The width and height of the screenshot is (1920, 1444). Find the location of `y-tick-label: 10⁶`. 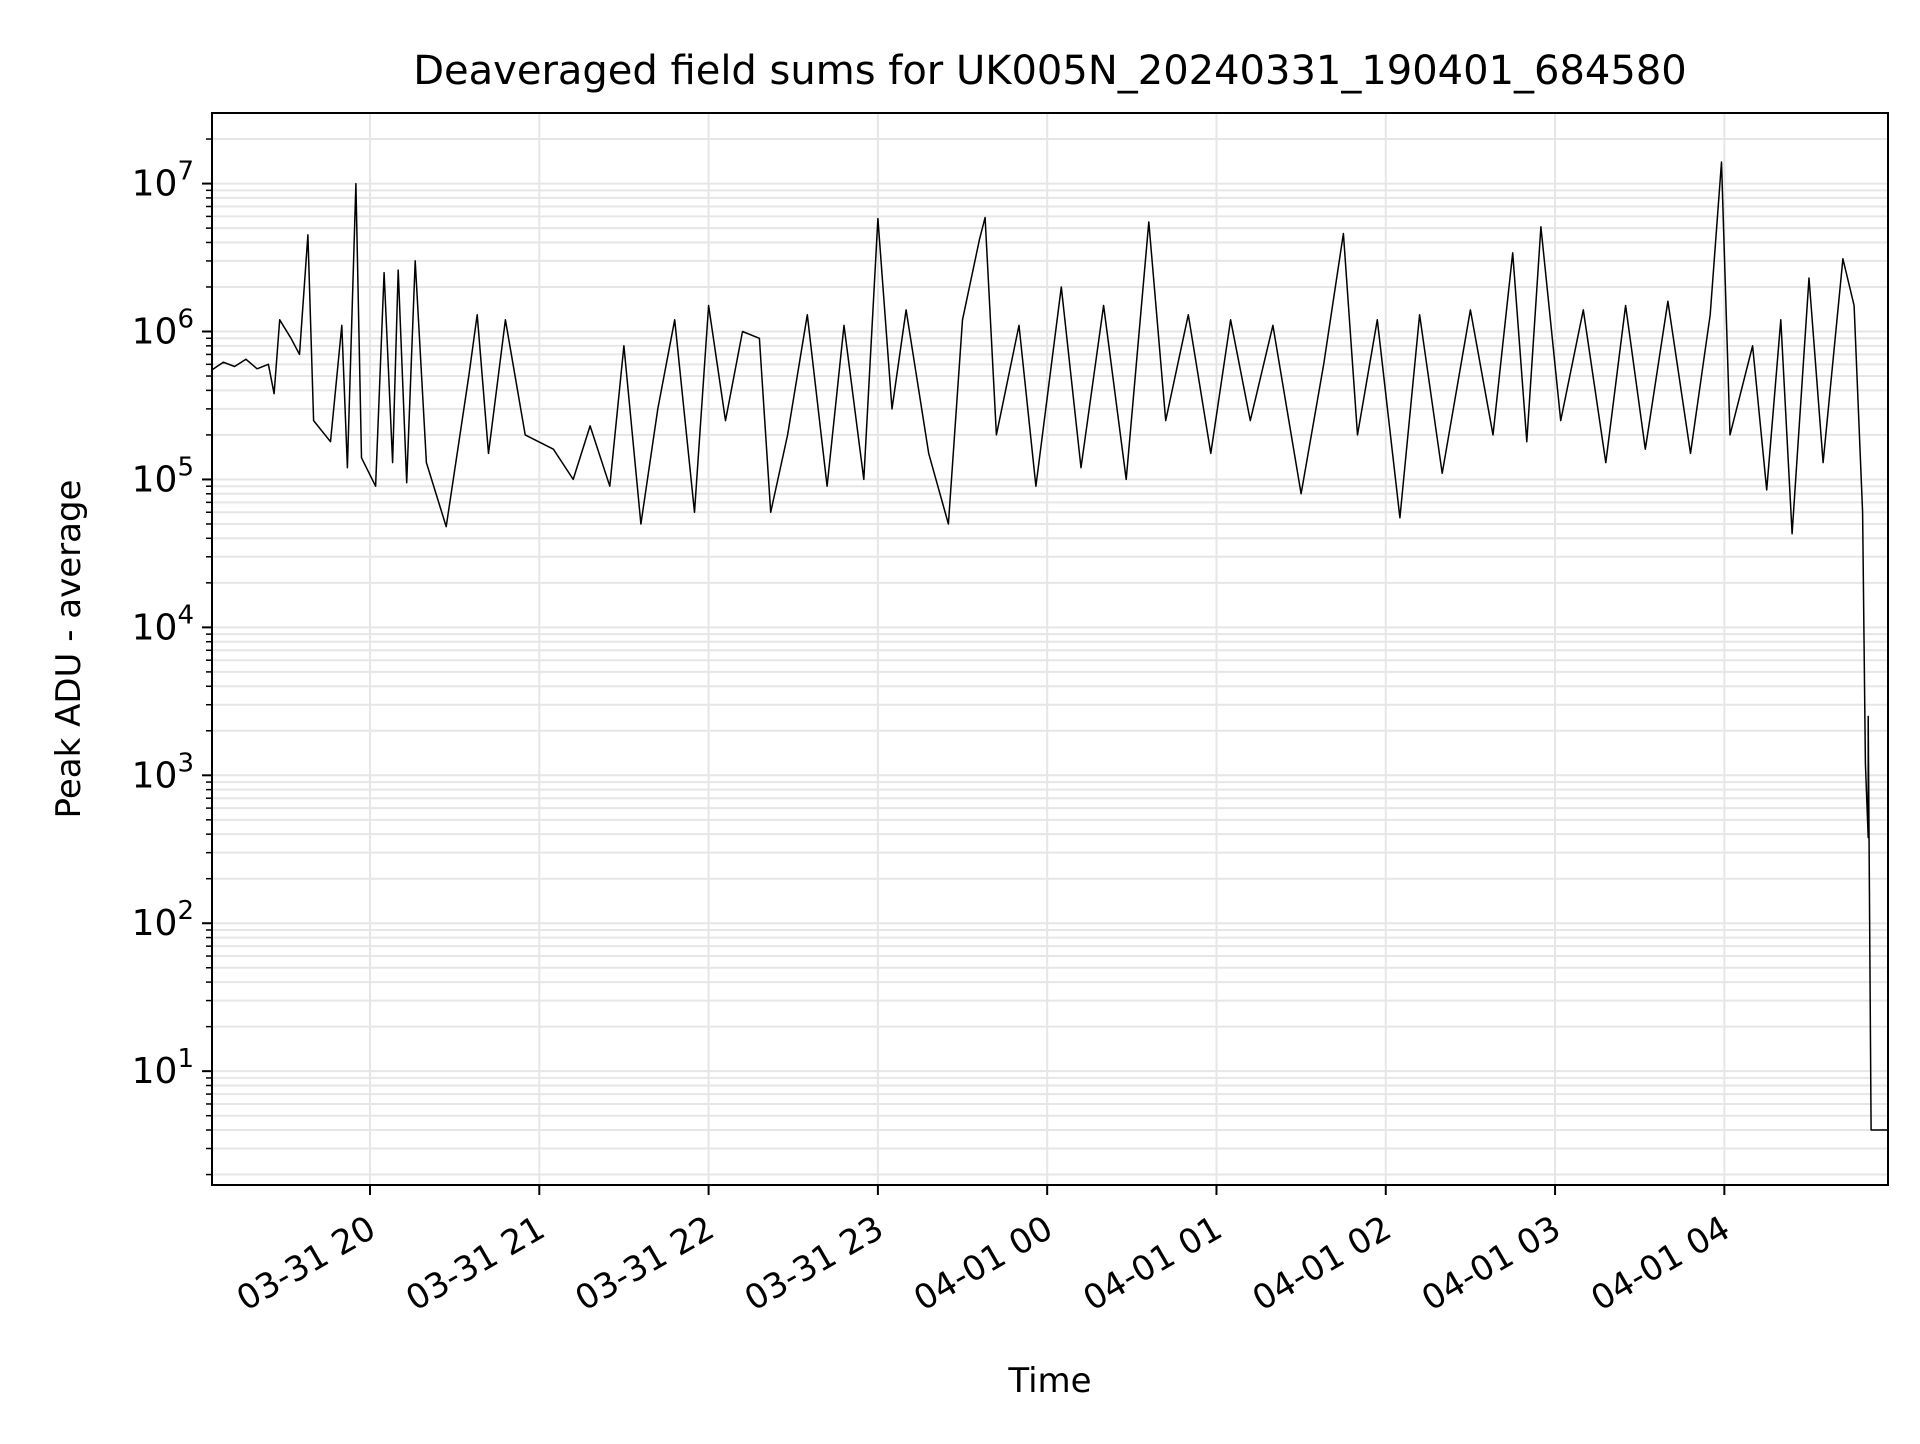

y-tick-label: 10⁶ is located at coordinates (163, 329).